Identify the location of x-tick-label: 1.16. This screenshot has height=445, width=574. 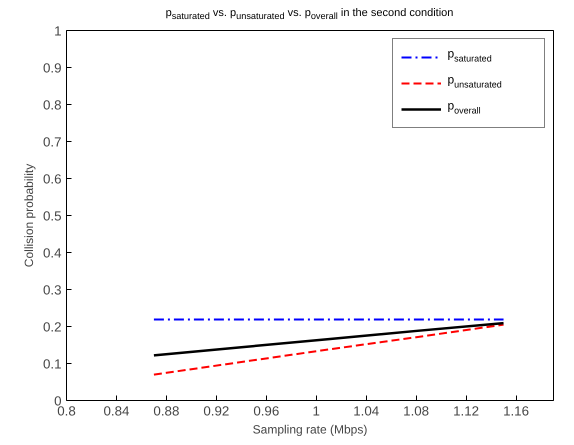
(516, 411).